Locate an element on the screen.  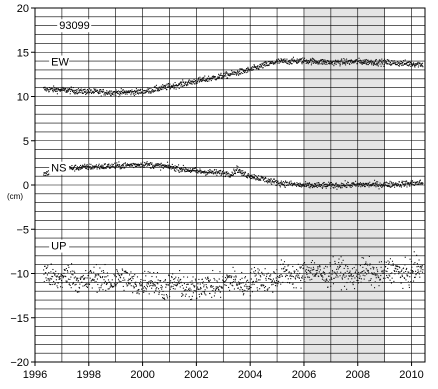
x-tick-label: 2008 is located at coordinates (358, 375).